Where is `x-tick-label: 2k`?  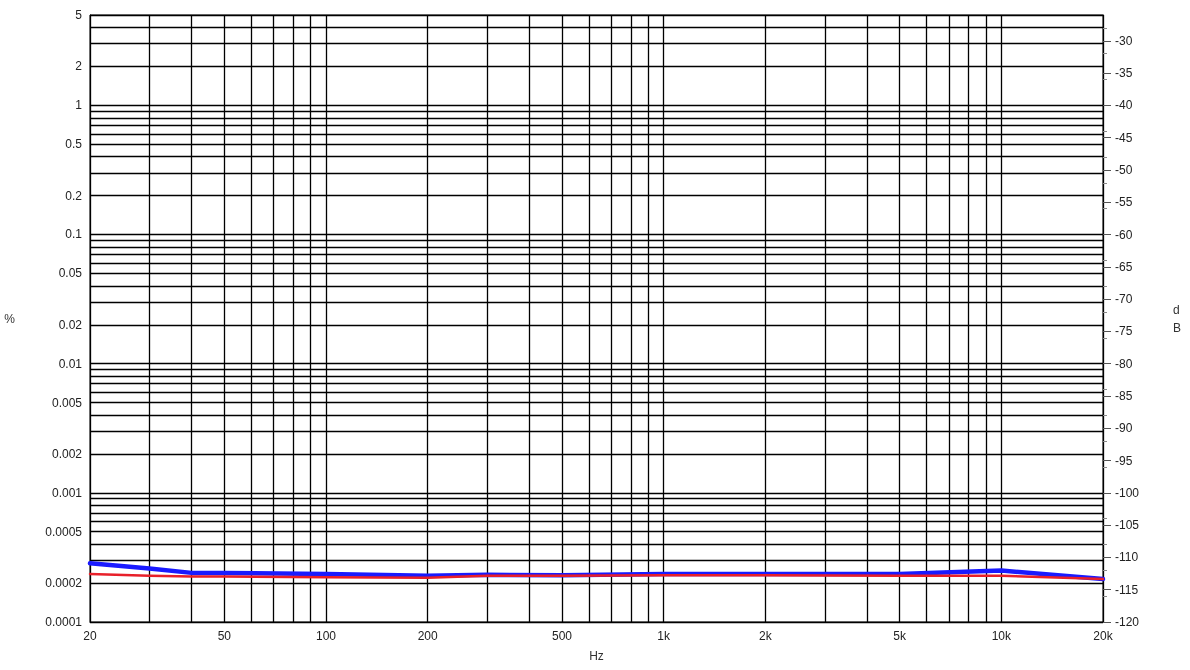
x-tick-label: 2k is located at coordinates (765, 636).